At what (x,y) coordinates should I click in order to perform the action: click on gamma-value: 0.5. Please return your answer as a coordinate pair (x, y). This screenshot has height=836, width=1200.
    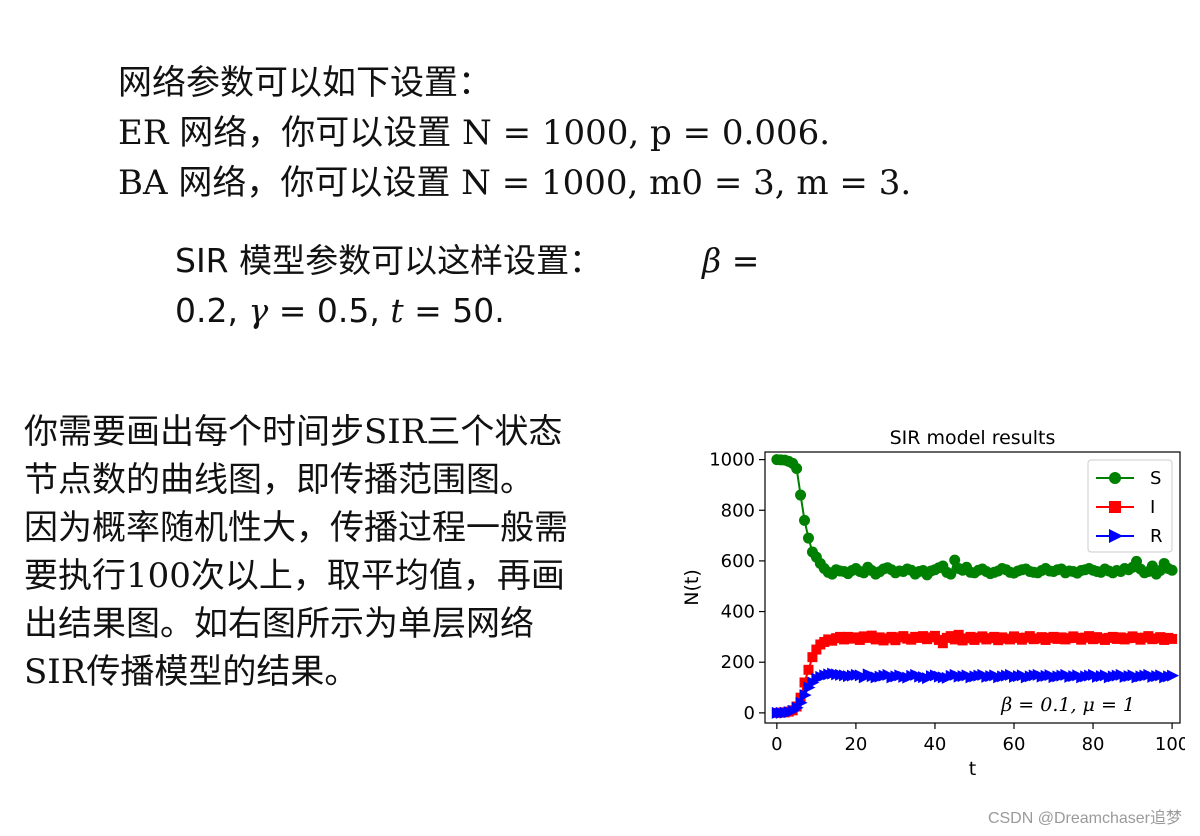
    Looking at the image, I should click on (343, 310).